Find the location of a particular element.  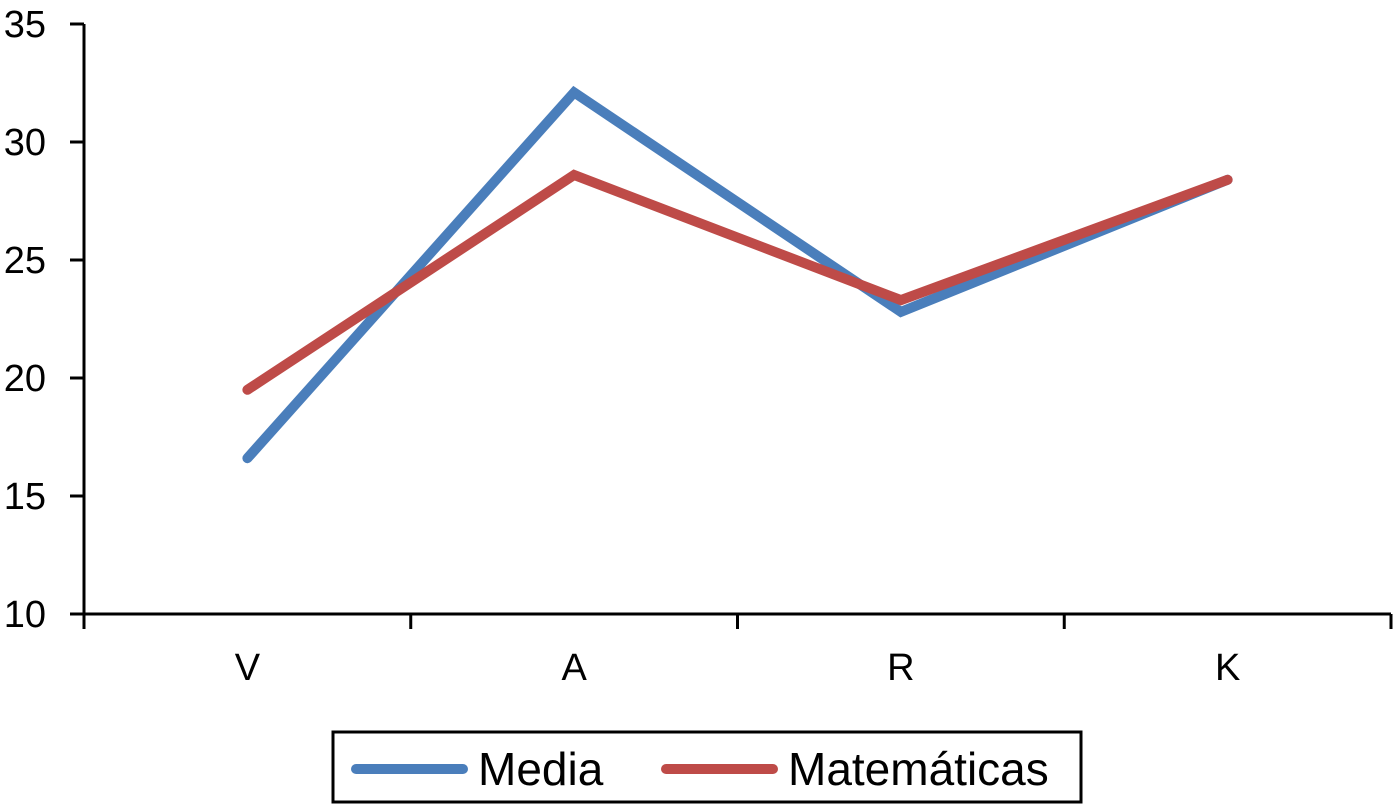

y-tick-label: 20 is located at coordinates (25, 379).